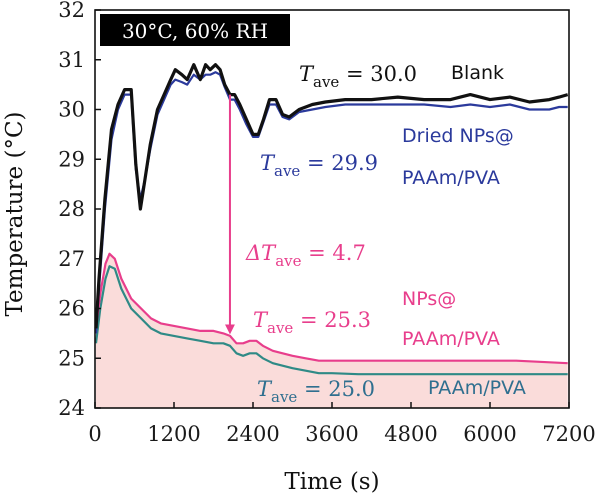 This screenshot has height=499, width=600. What do you see at coordinates (305, 255) in the screenshot?
I see `delta-tave-label: ΔTave = 4.7` at bounding box center [305, 255].